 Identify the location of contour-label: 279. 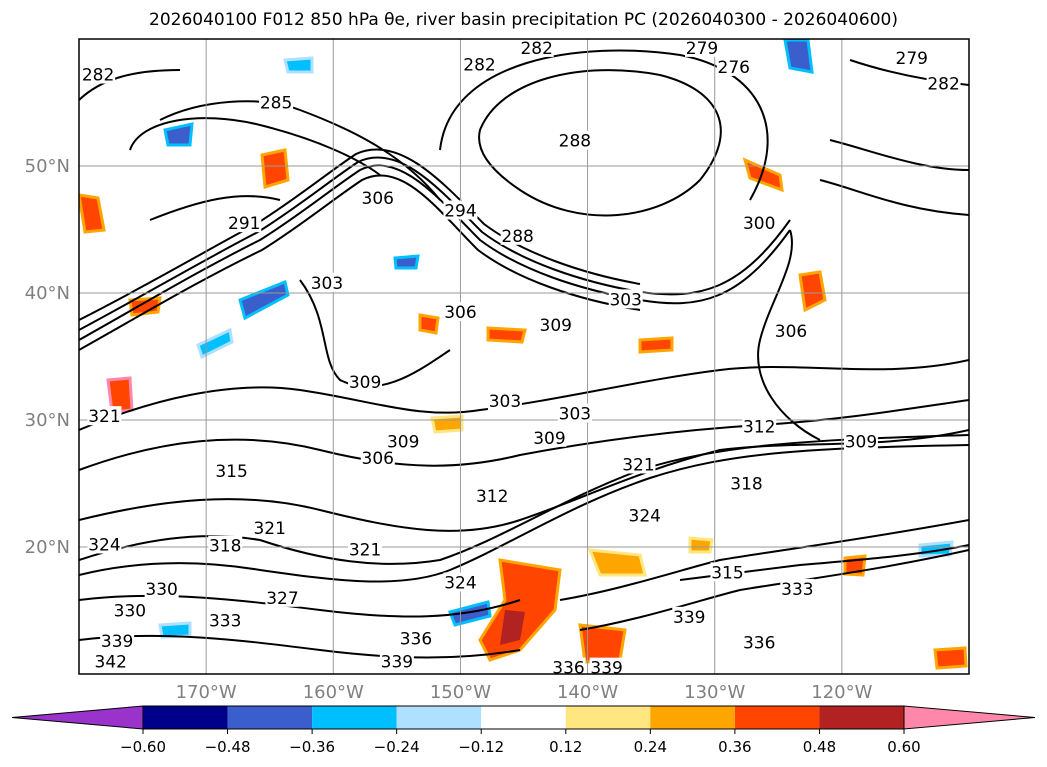
(702, 49).